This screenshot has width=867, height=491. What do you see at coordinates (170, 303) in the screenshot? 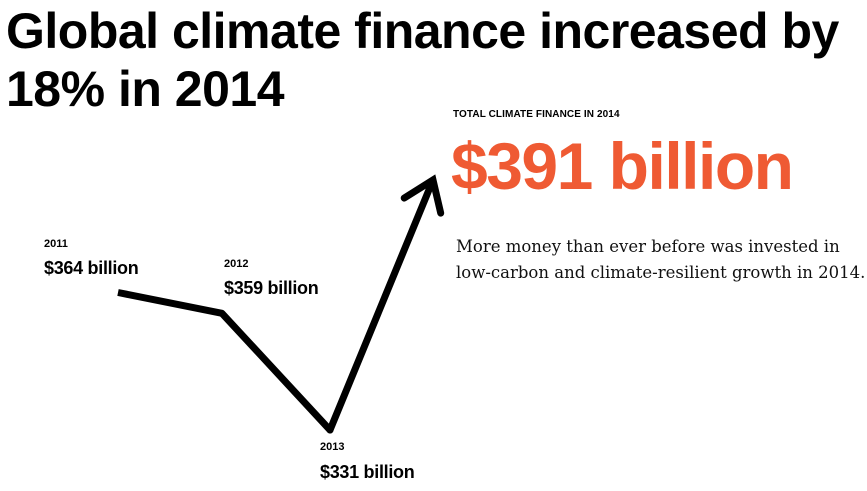
I see `line-segment-2011-2012` at bounding box center [170, 303].